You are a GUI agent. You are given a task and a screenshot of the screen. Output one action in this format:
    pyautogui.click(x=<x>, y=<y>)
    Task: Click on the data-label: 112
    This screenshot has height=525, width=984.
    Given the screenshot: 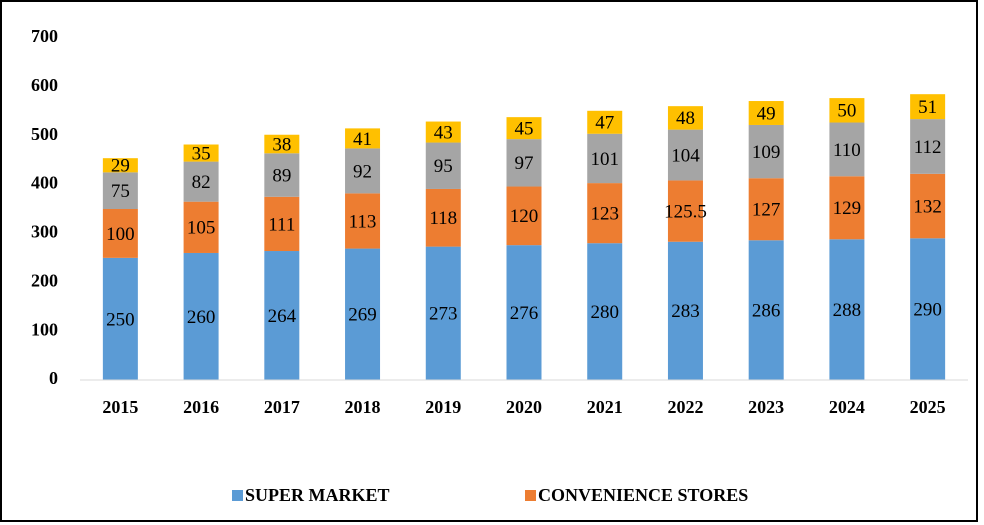 What is the action you would take?
    pyautogui.click(x=928, y=147)
    